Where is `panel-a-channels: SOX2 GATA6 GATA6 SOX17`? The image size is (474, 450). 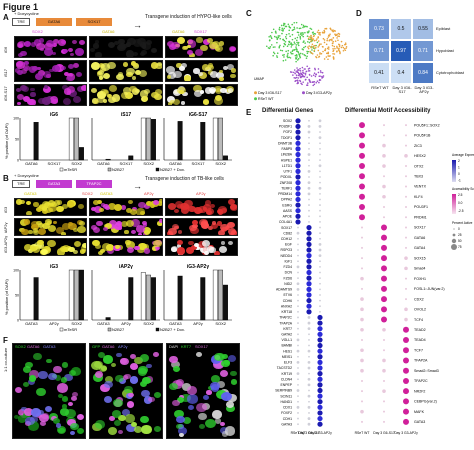 panel-a-channels: SOX2 GATA6 GATA6 SOX17 is located at coordinates (119, 31).